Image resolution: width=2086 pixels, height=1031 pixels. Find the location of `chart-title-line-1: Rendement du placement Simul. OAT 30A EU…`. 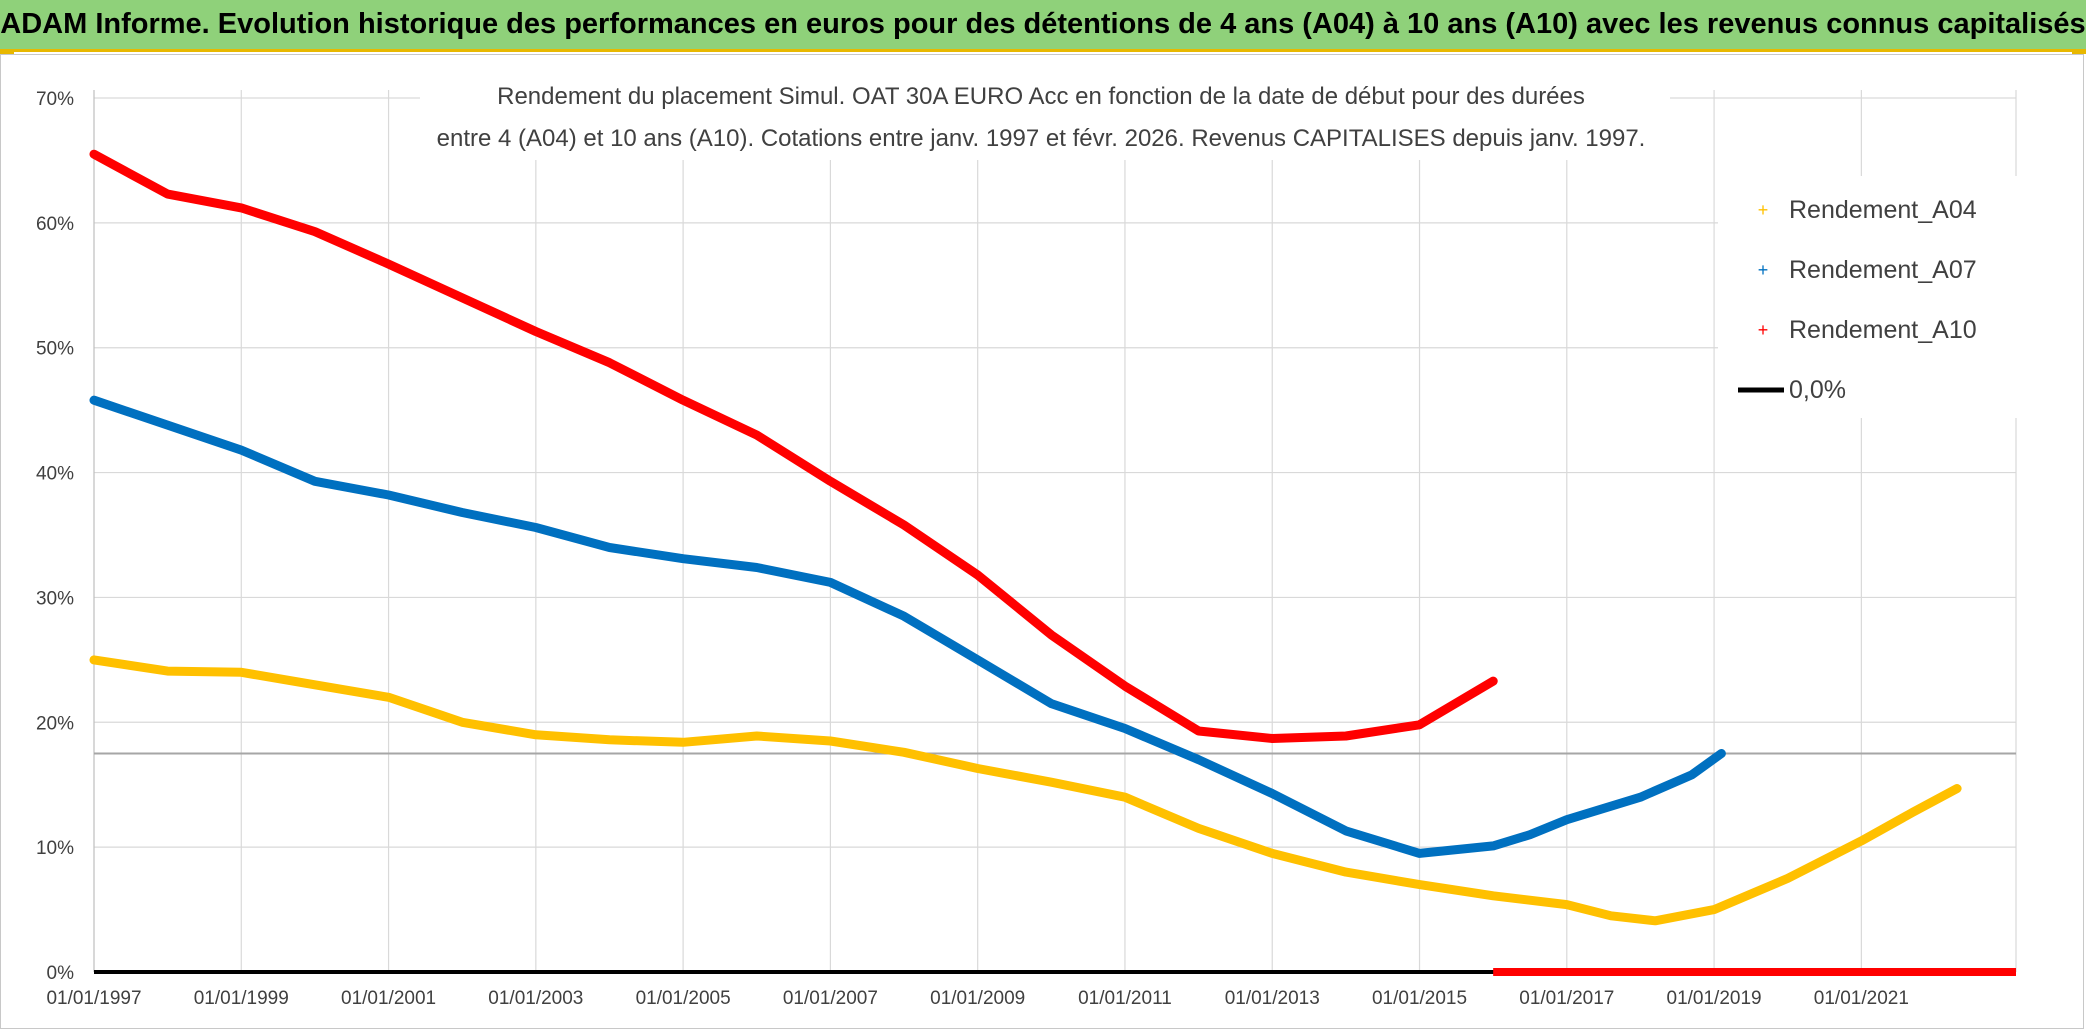

chart-title-line-1: Rendement du placement Simul. OAT 30A EU… is located at coordinates (1041, 96).